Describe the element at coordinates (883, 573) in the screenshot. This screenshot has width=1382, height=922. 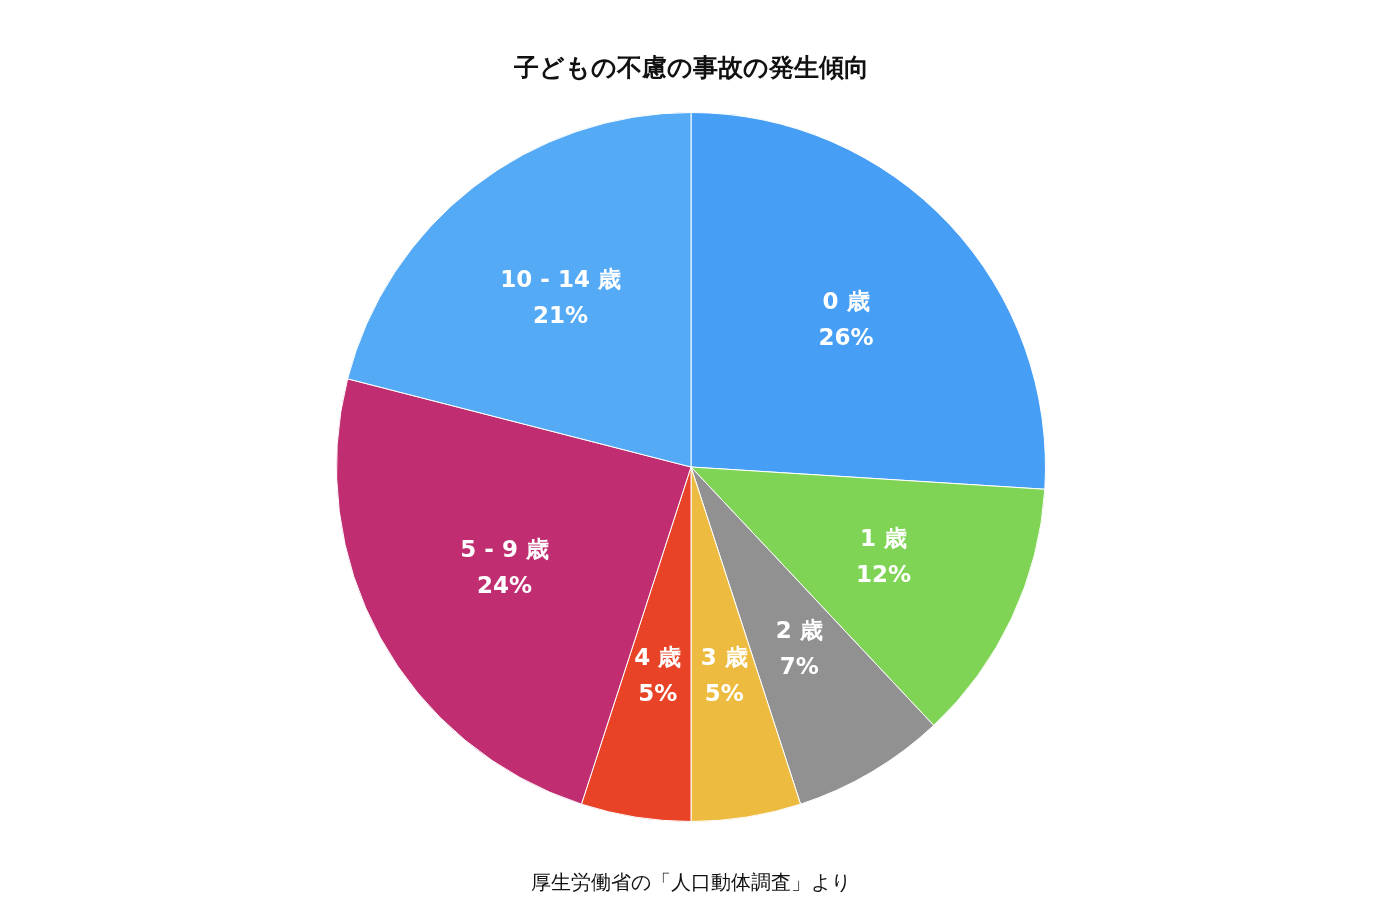
I see `data-label: 12%` at that location.